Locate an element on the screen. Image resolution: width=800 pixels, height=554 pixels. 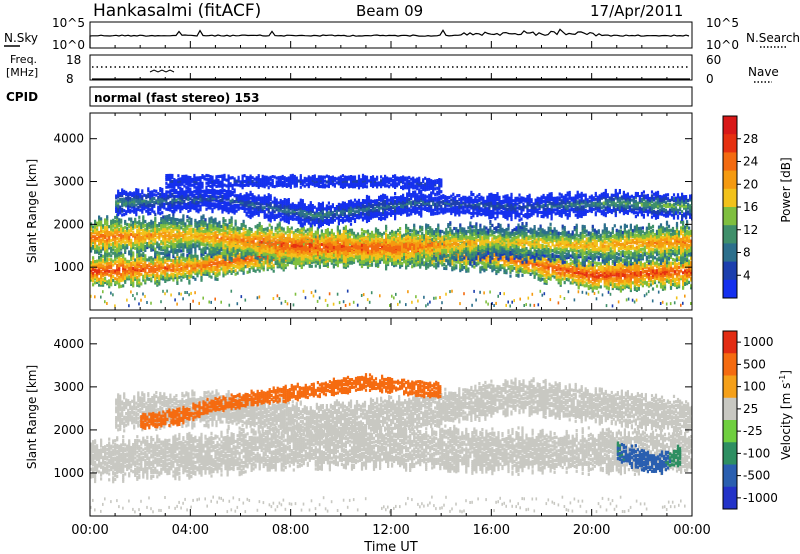
beam-label: Beam 09 is located at coordinates (389, 11).